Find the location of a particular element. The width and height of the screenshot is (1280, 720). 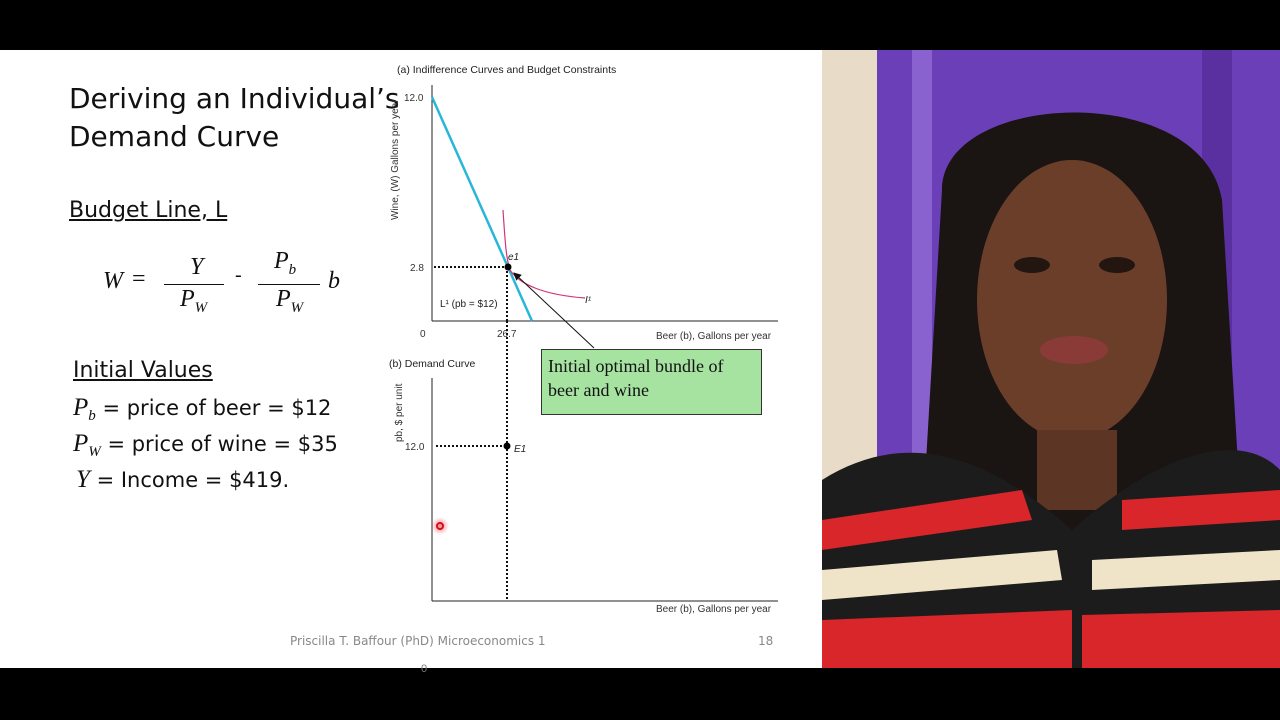

curve-label: I¹ is located at coordinates (588, 300).